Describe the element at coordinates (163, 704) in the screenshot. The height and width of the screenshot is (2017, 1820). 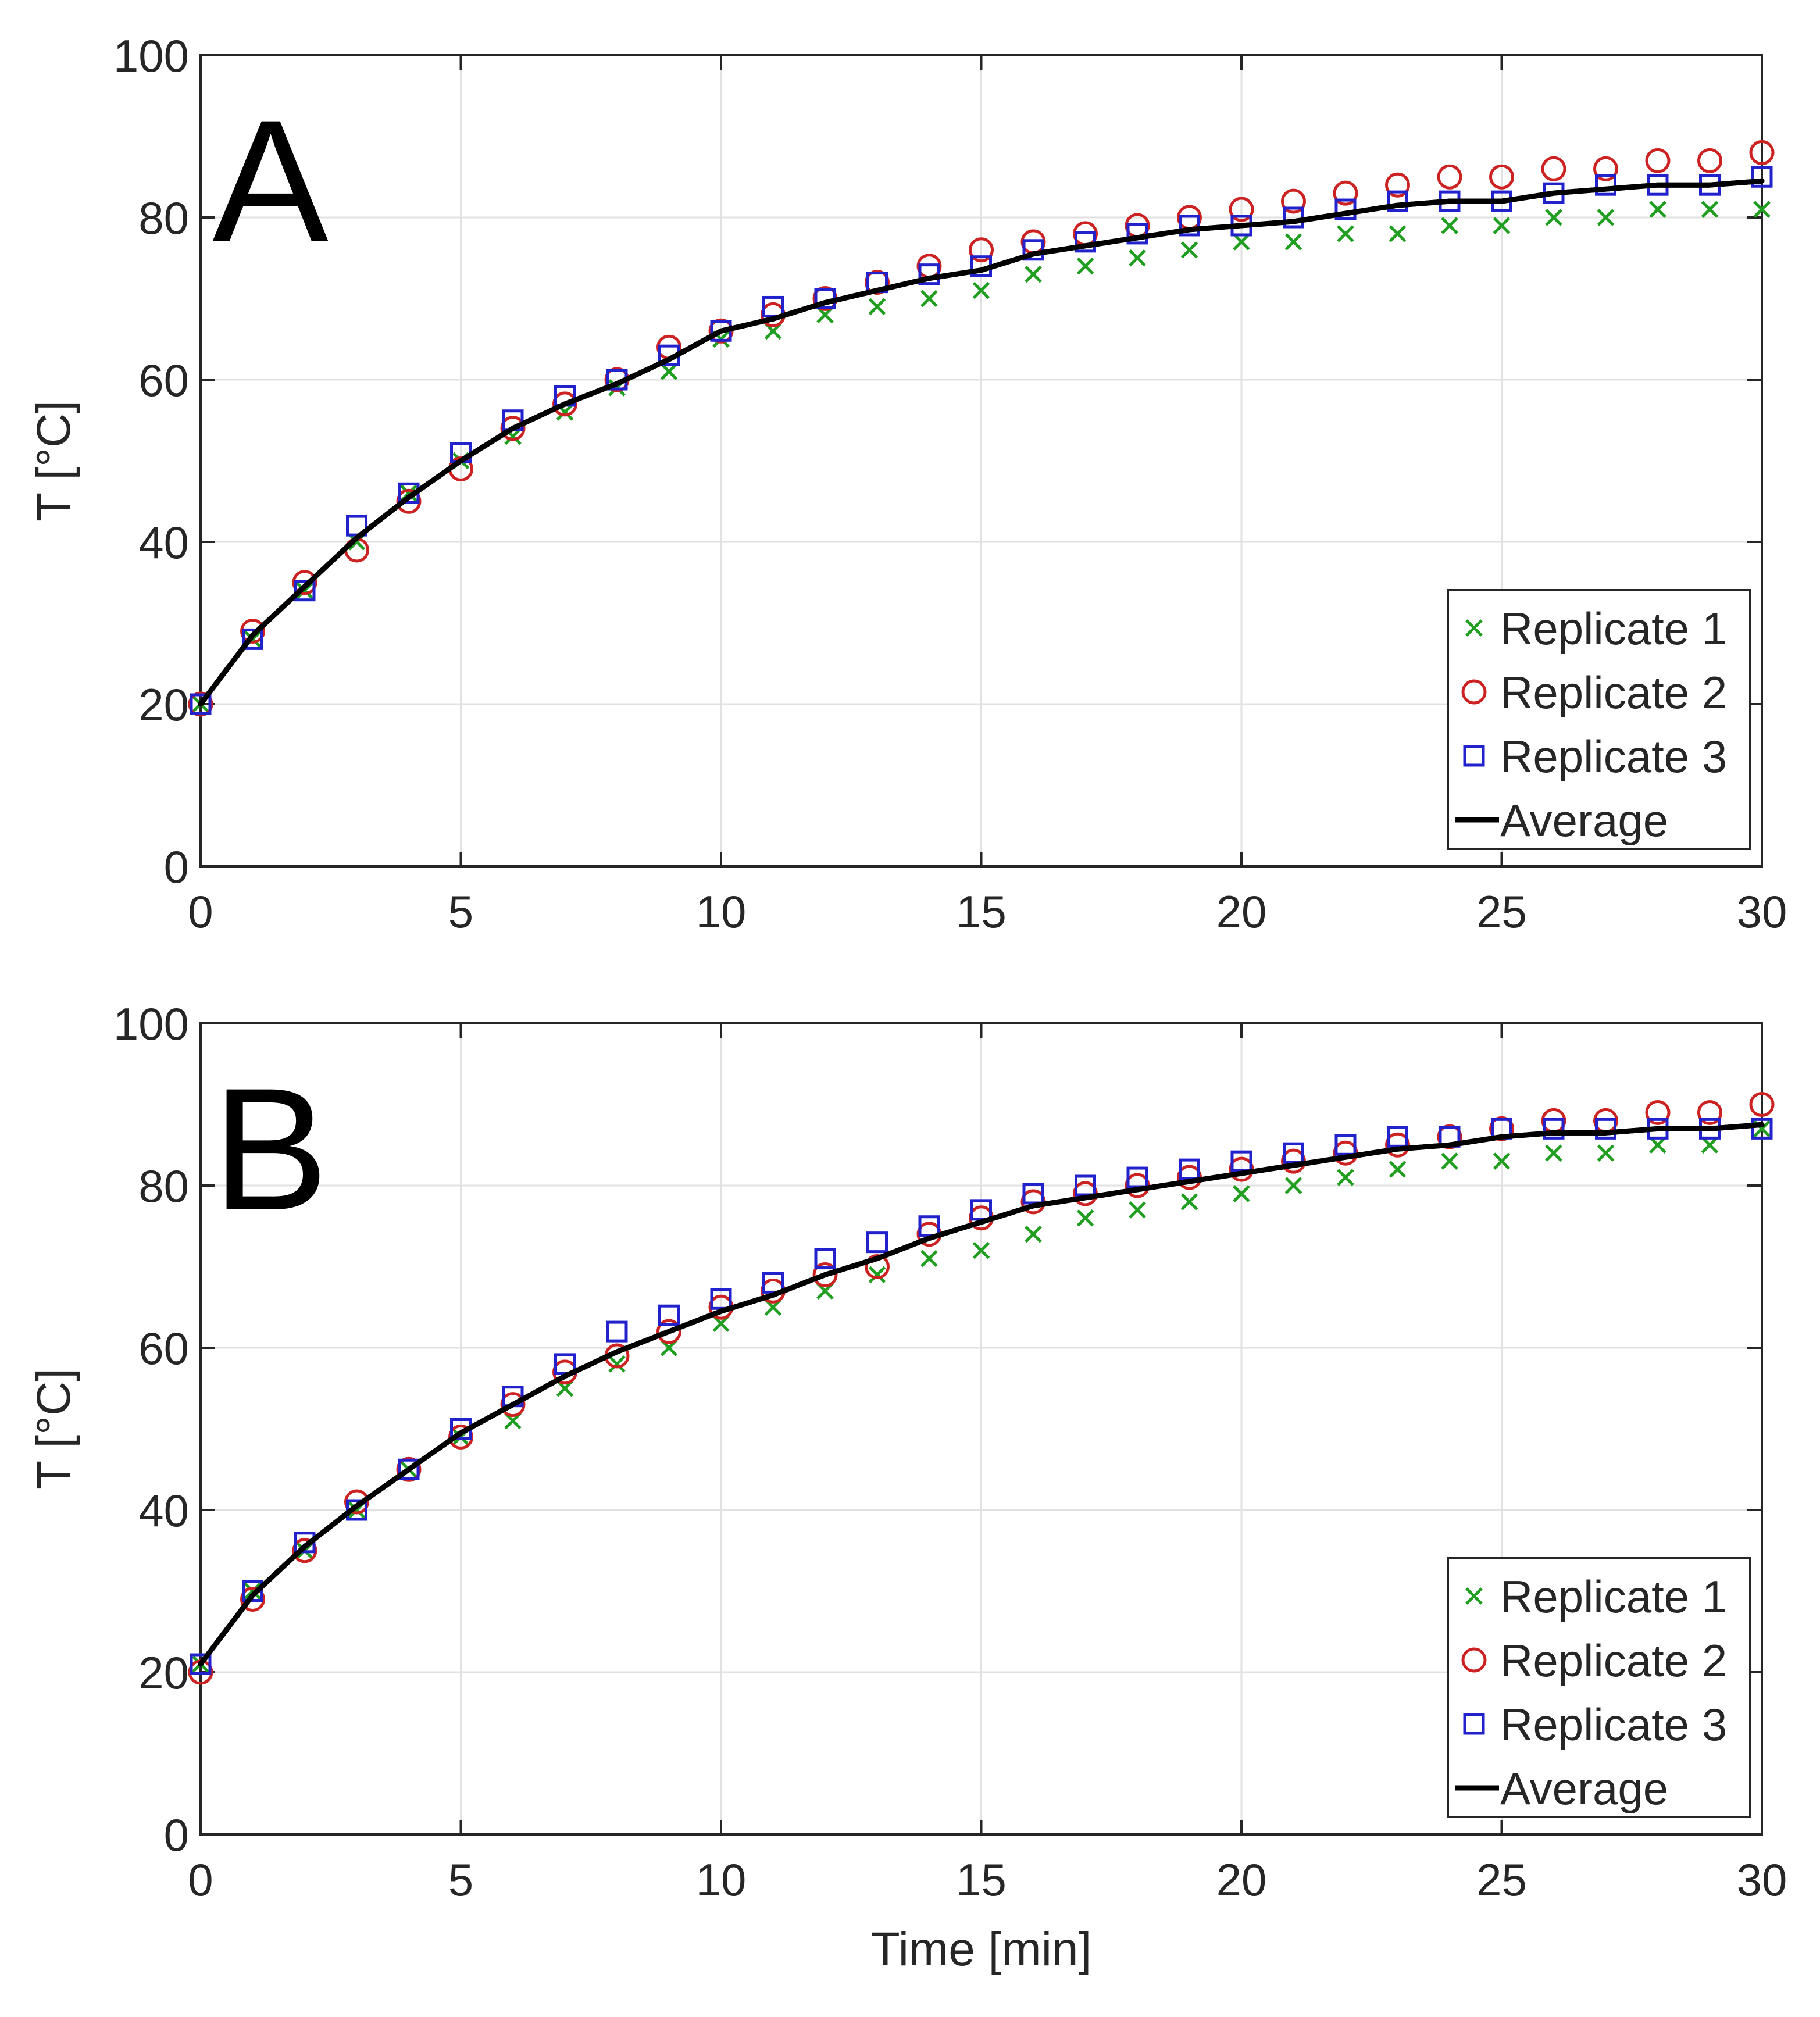
I see `y-tick-label: 20` at that location.